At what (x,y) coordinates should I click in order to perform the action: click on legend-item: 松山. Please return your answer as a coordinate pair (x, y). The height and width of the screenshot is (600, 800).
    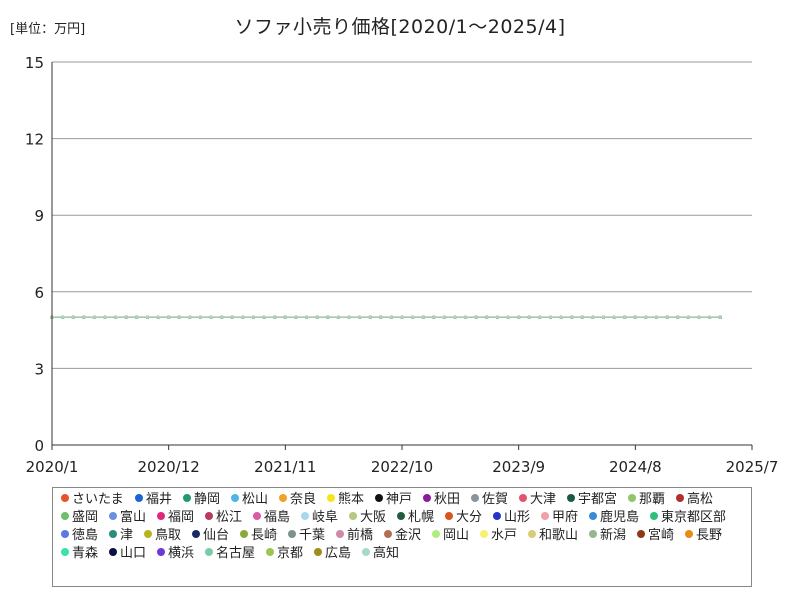
    Looking at the image, I should click on (249, 499).